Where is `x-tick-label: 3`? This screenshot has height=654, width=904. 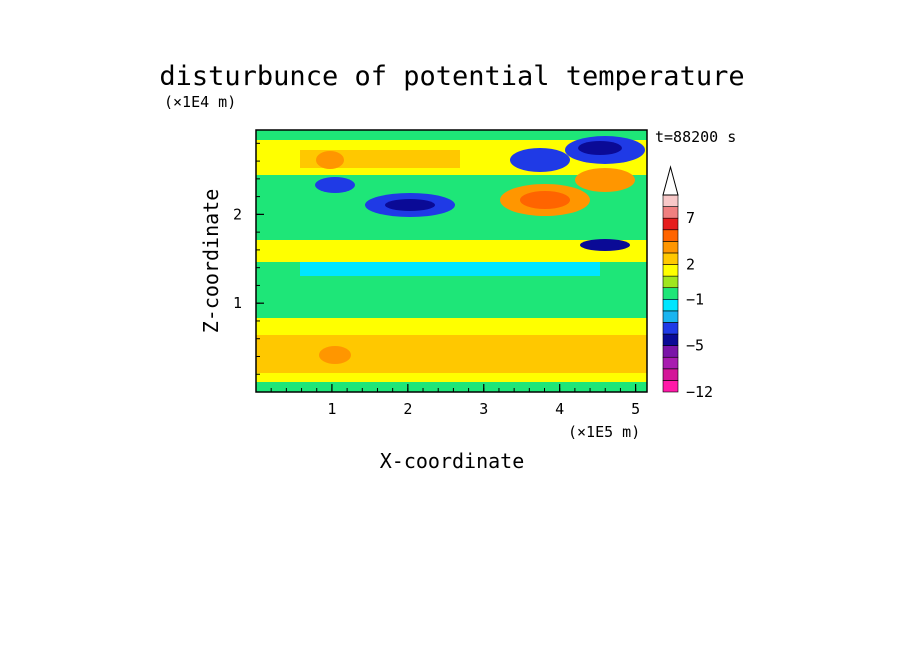 x-tick-label: 3 is located at coordinates (483, 409).